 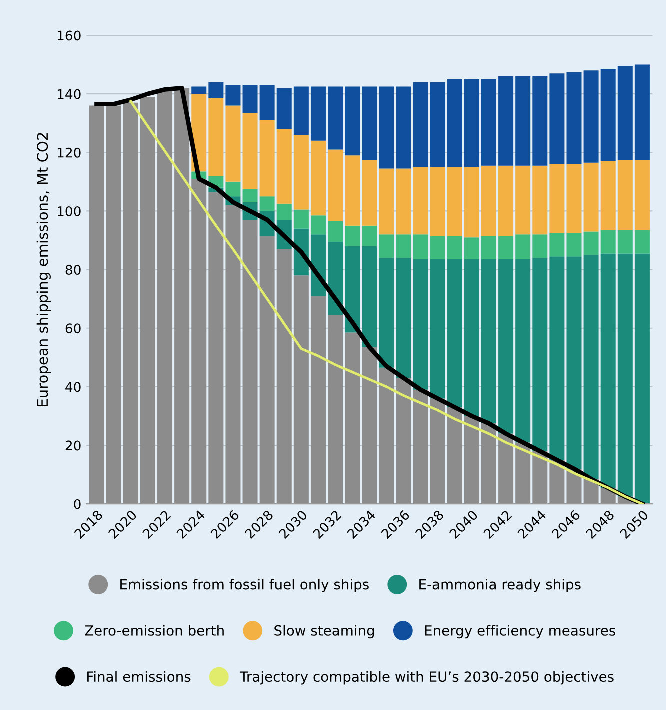 What do you see at coordinates (500, 585) in the screenshot?
I see `legend-label: E-ammonia ready ships` at bounding box center [500, 585].